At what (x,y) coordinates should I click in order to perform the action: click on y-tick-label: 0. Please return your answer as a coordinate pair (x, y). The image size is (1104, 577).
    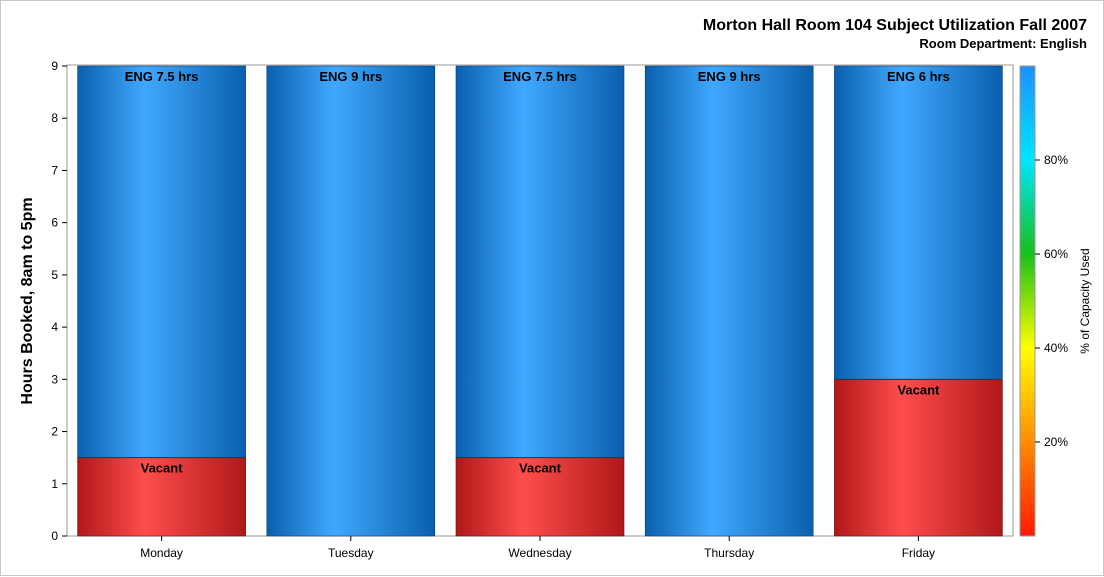
    Looking at the image, I should click on (54, 536).